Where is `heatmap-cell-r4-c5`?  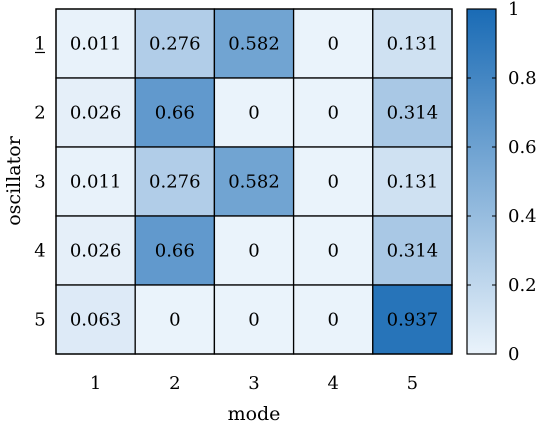 heatmap-cell-r4-c5 is located at coordinates (412, 250).